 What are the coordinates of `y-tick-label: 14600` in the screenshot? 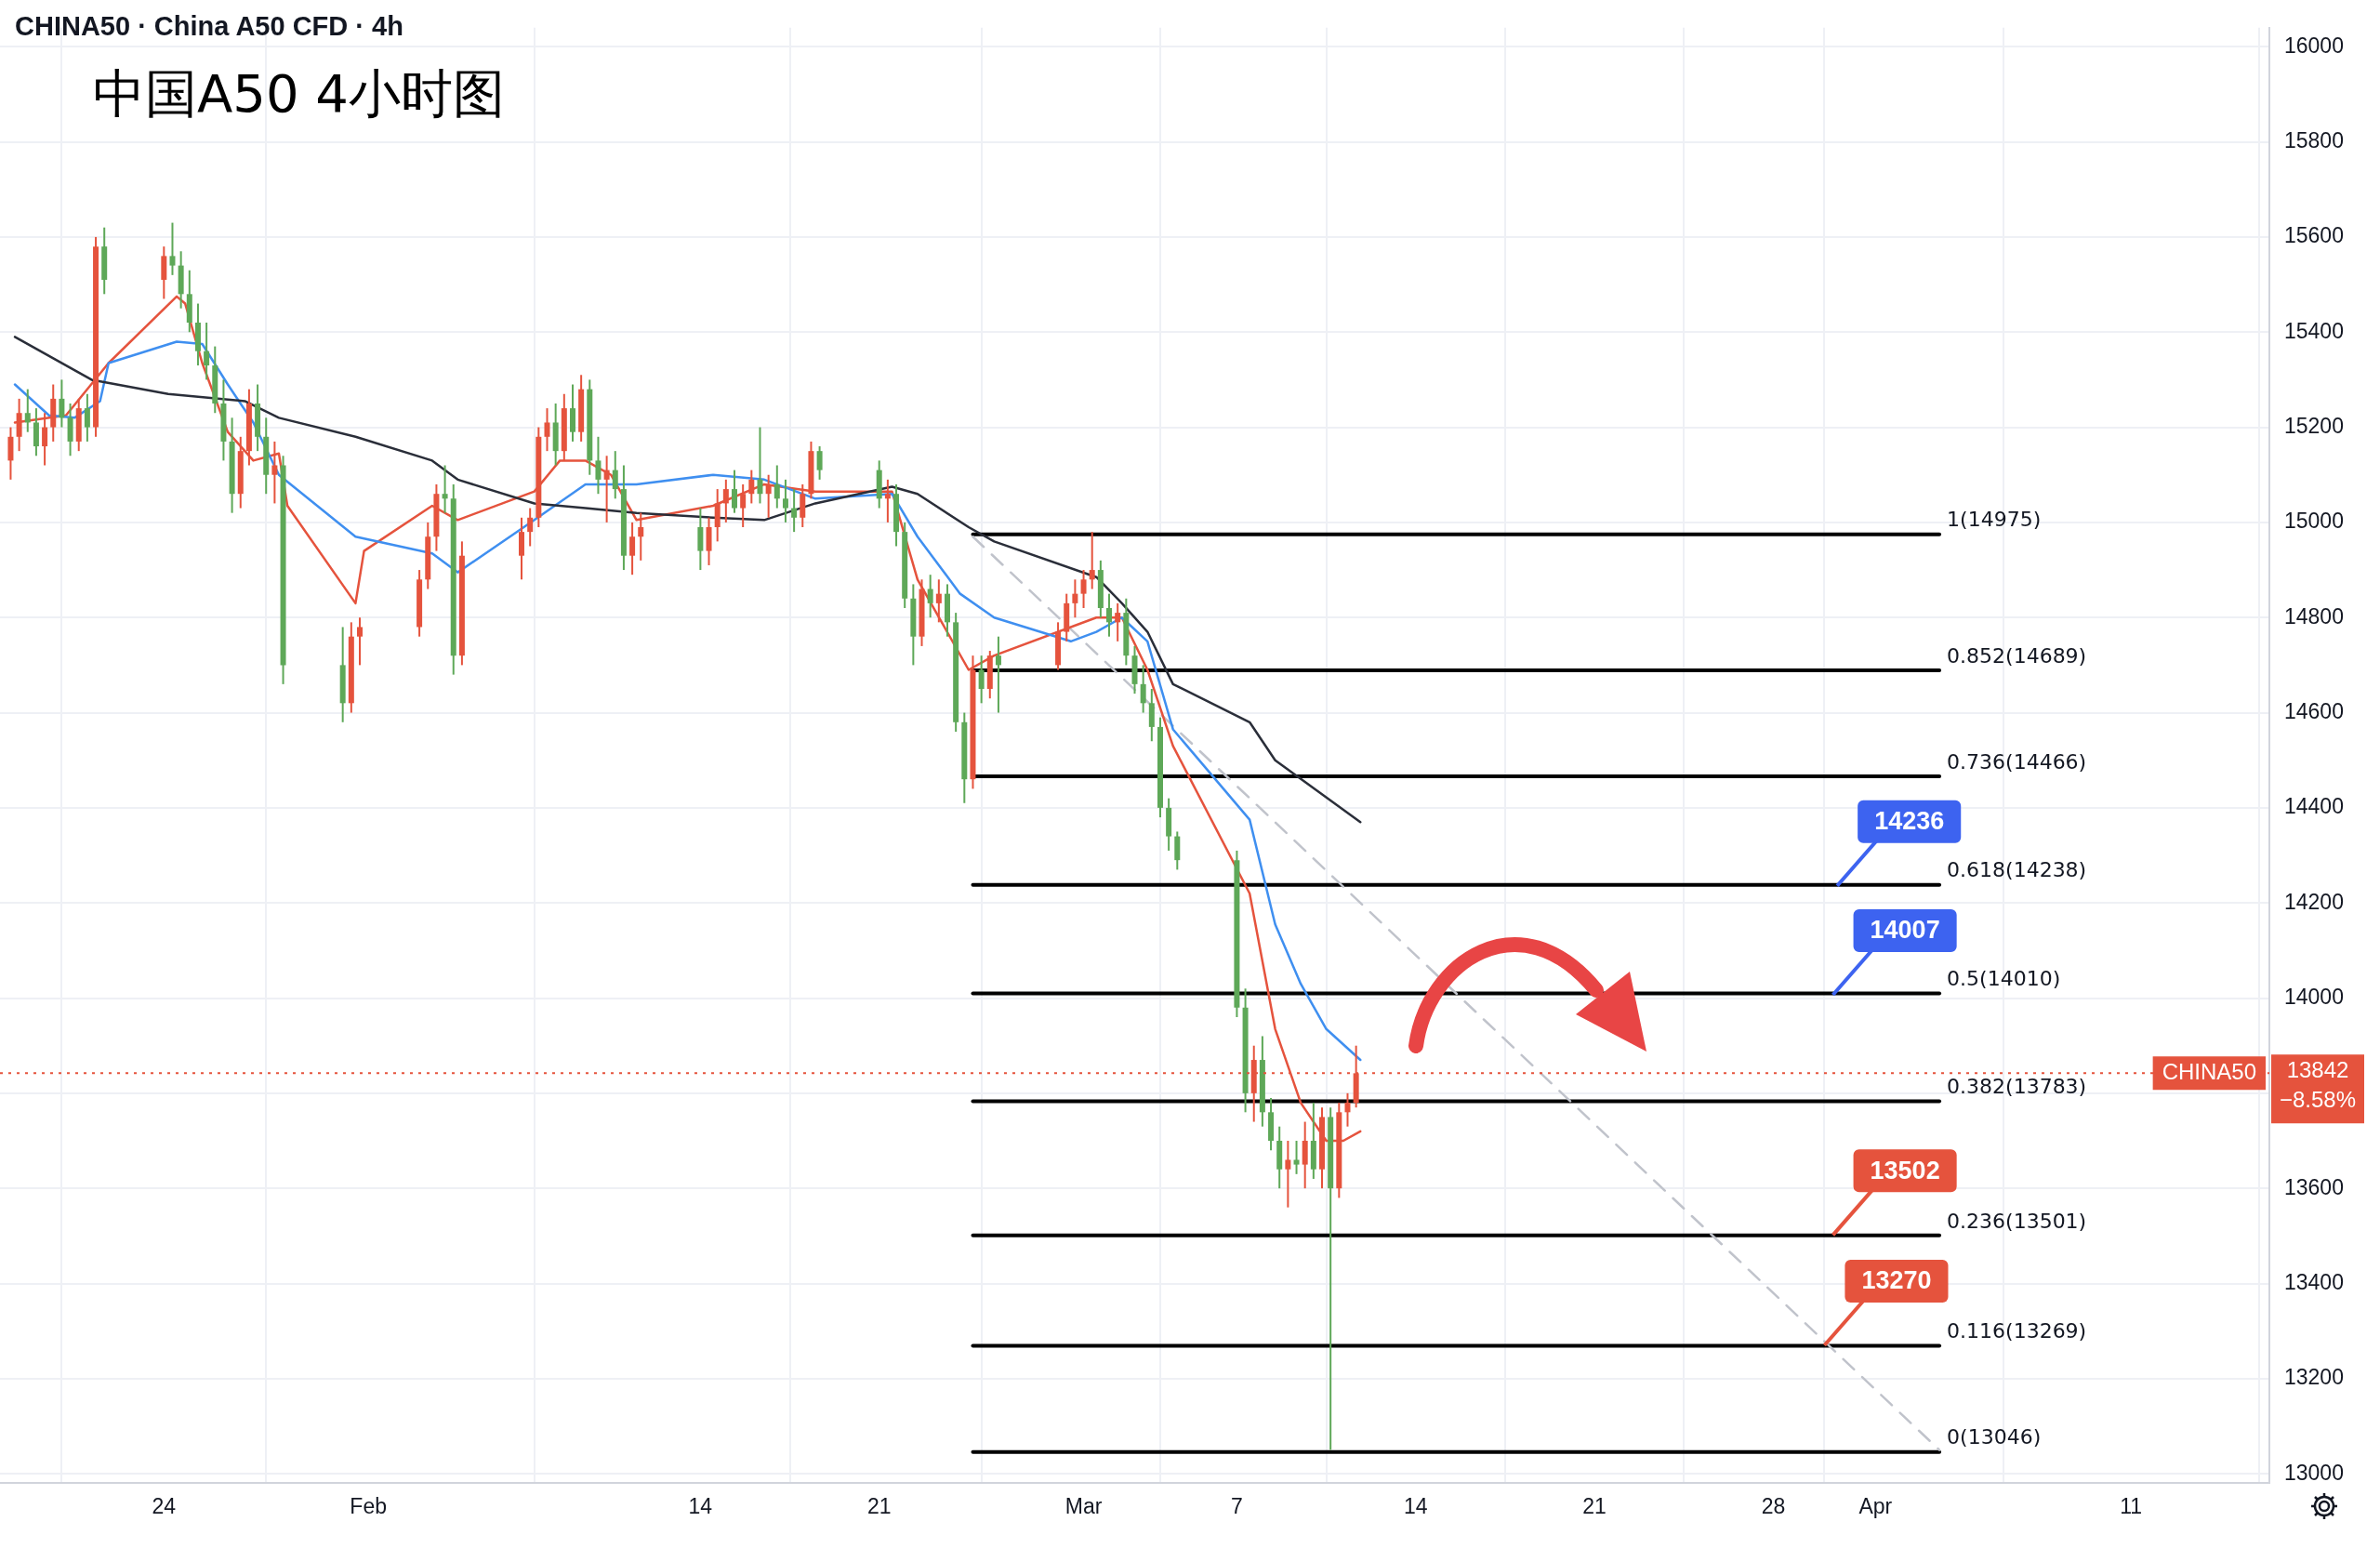 It's located at (2314, 710).